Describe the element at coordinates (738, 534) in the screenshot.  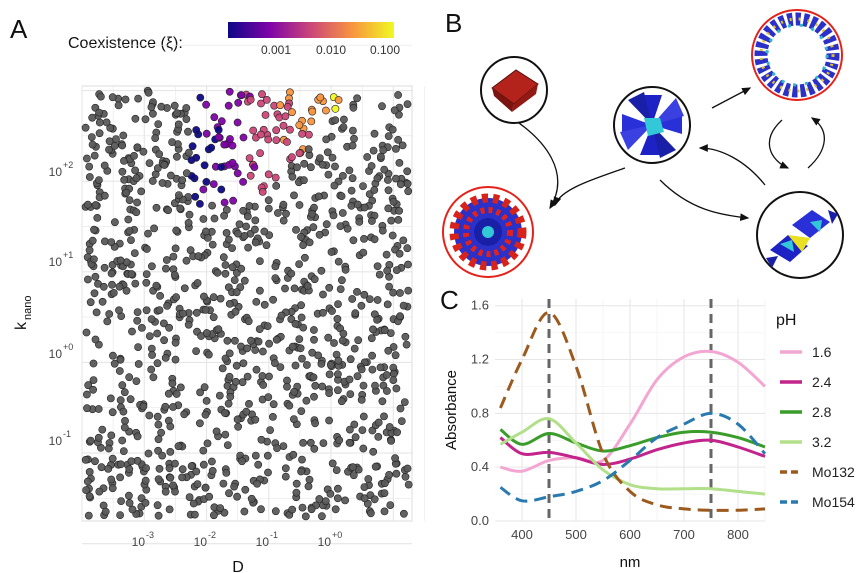
I see `x-tick-label: 800` at that location.